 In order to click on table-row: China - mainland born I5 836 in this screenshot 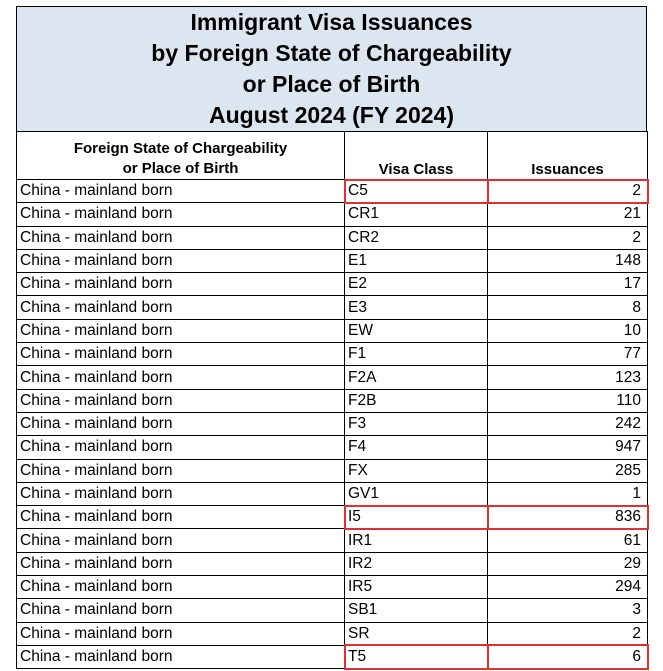, I will do `click(332, 517)`.